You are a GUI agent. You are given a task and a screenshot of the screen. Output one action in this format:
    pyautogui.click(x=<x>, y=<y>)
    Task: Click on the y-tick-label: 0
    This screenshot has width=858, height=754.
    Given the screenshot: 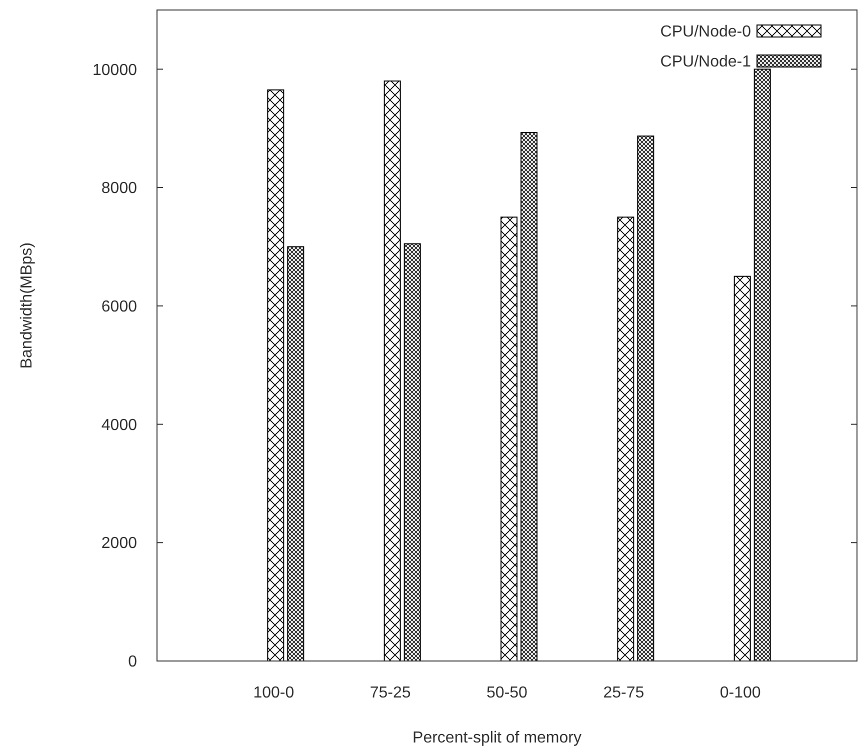 What is the action you would take?
    pyautogui.click(x=133, y=662)
    